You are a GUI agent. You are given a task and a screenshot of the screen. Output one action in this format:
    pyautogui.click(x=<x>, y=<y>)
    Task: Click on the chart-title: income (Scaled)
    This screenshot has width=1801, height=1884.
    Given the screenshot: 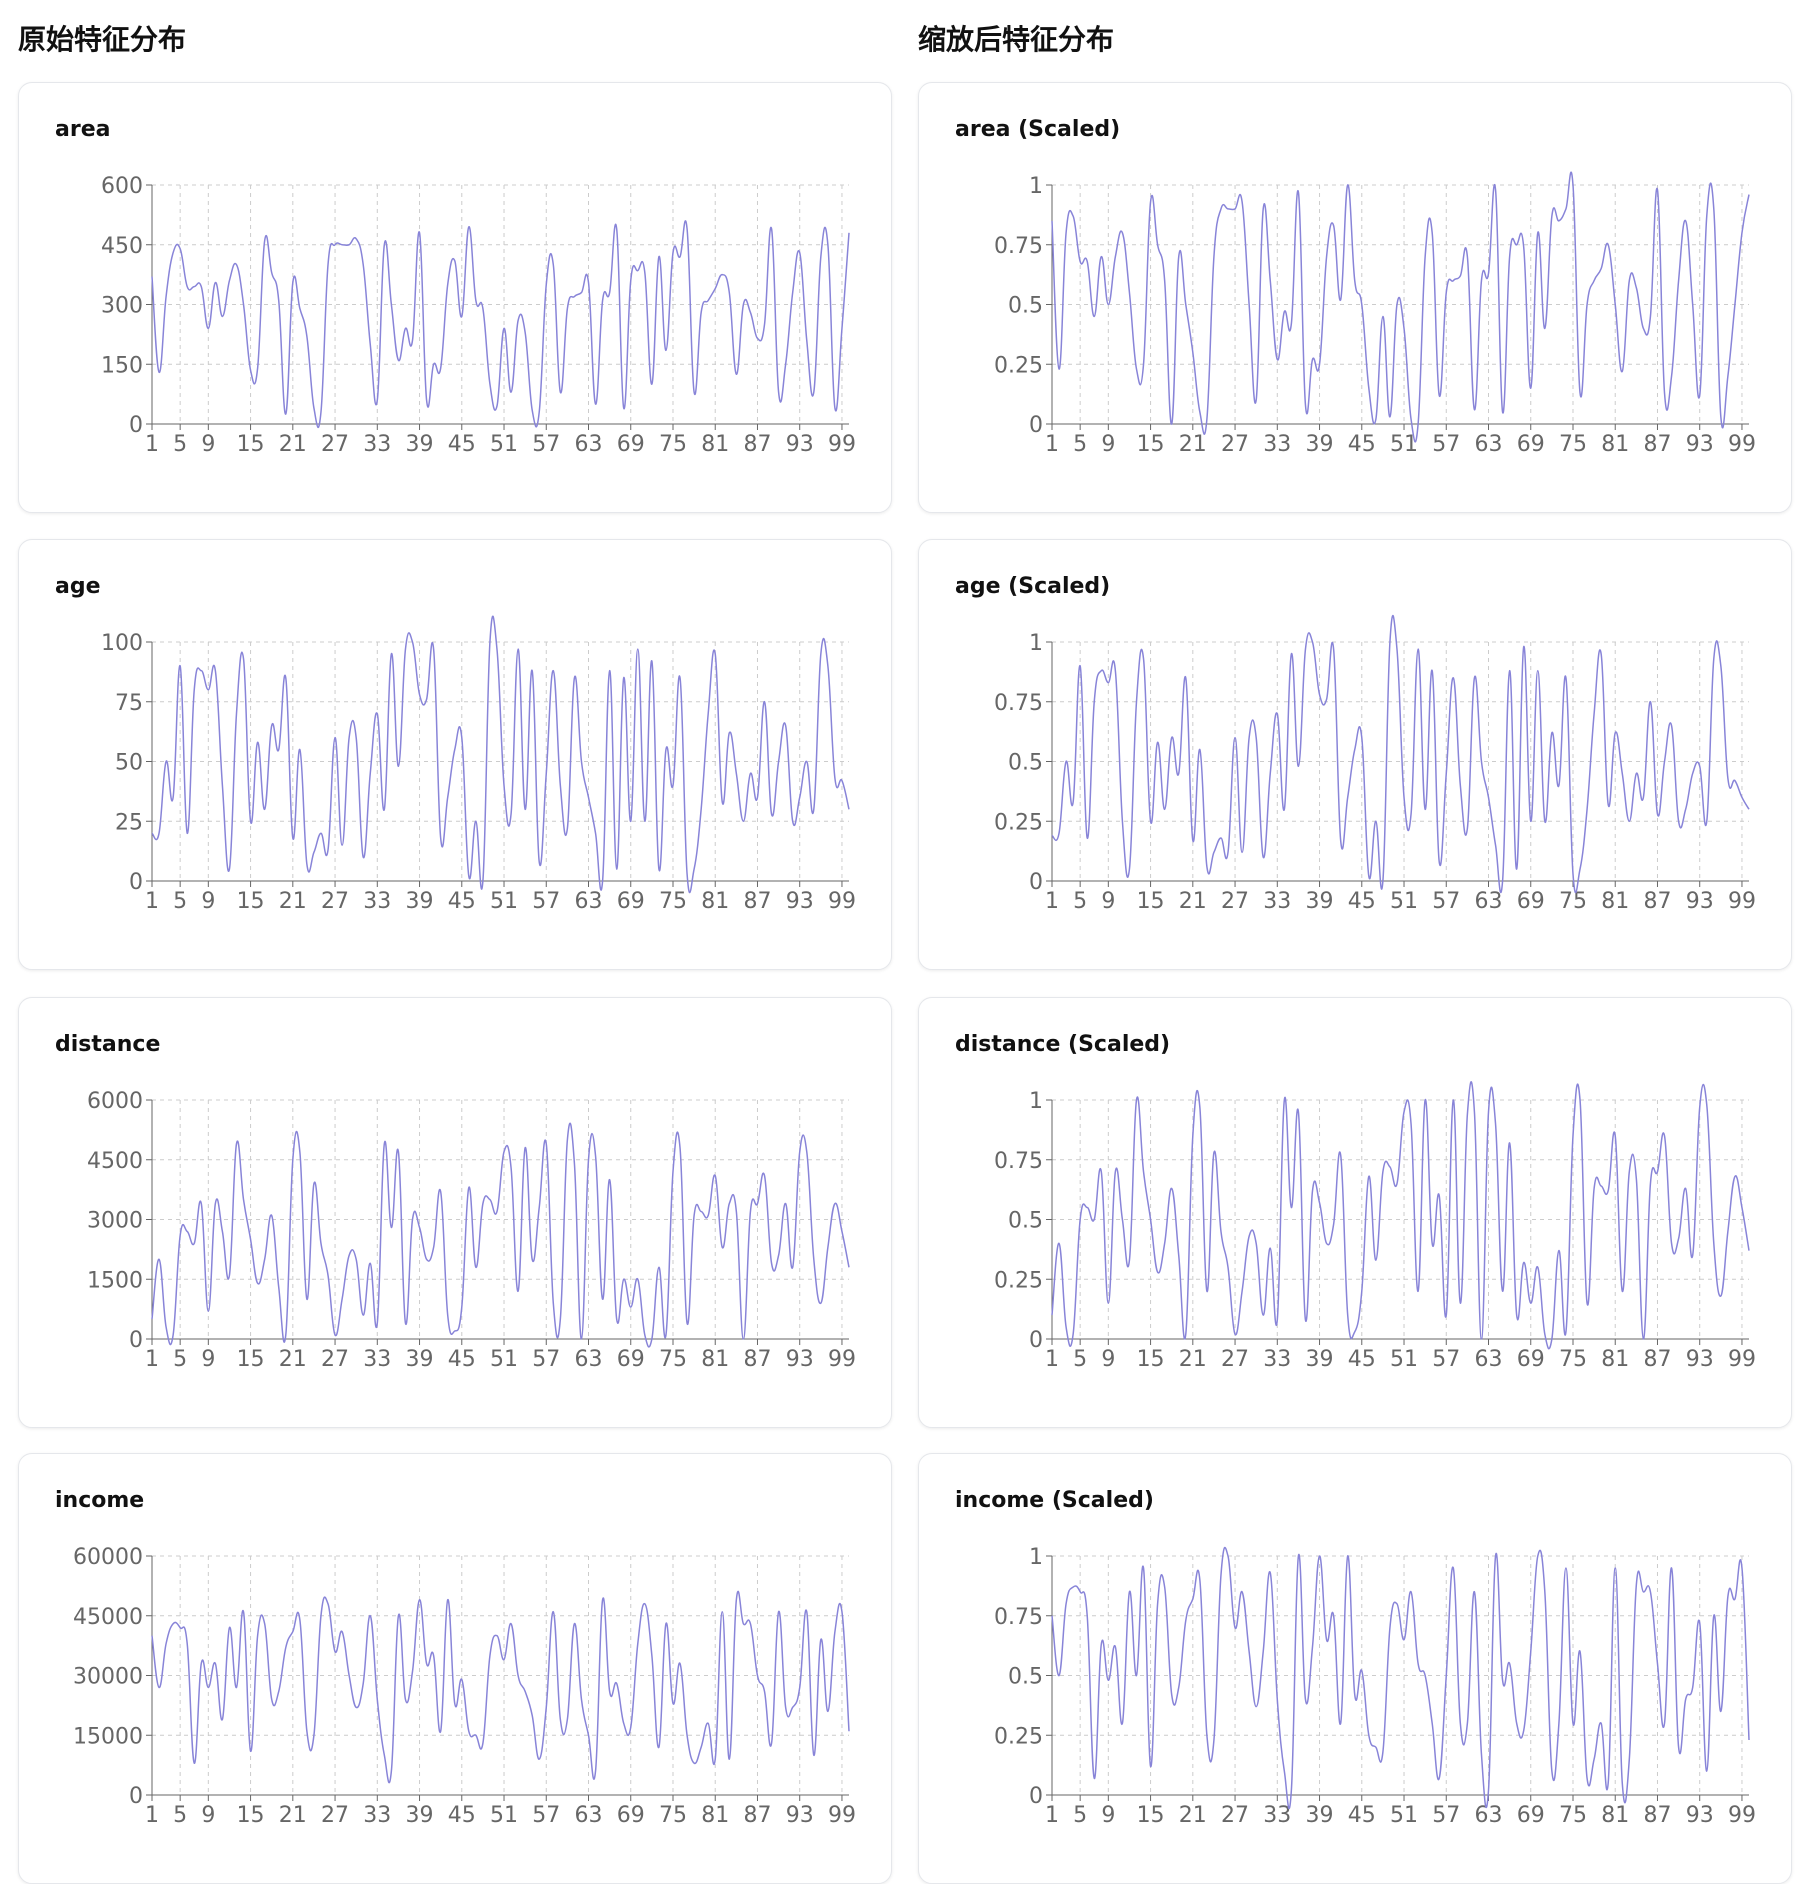 What is the action you would take?
    pyautogui.click(x=1054, y=1500)
    